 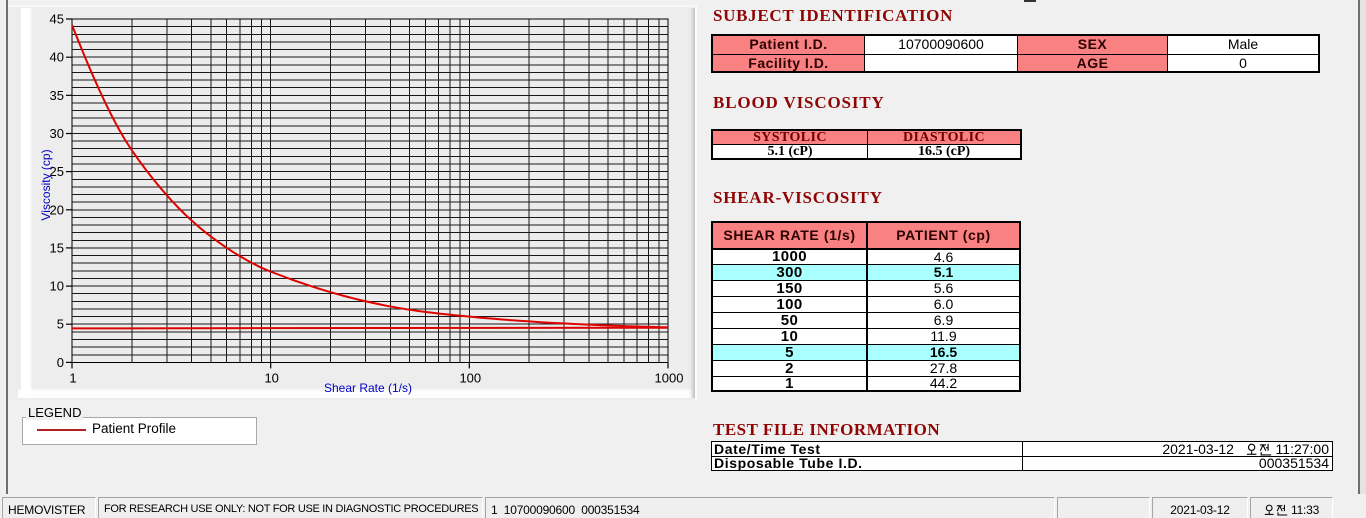 What do you see at coordinates (57, 171) in the screenshot?
I see `svg-text: 25` at bounding box center [57, 171].